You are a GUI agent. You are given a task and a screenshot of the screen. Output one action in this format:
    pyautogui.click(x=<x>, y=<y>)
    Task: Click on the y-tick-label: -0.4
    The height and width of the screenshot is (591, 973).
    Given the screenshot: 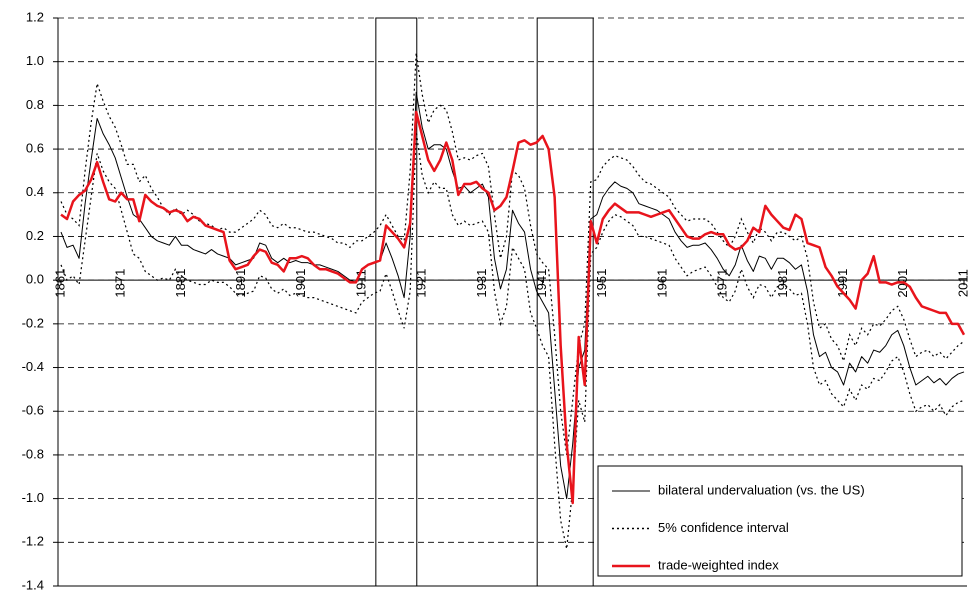 What is the action you would take?
    pyautogui.click(x=33, y=366)
    